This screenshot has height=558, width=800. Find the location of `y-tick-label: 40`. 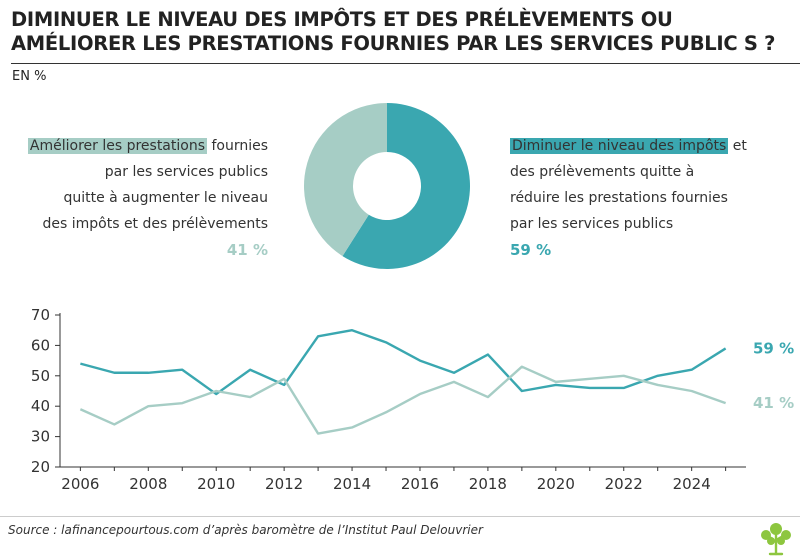

y-tick-label: 40 is located at coordinates (40, 406).